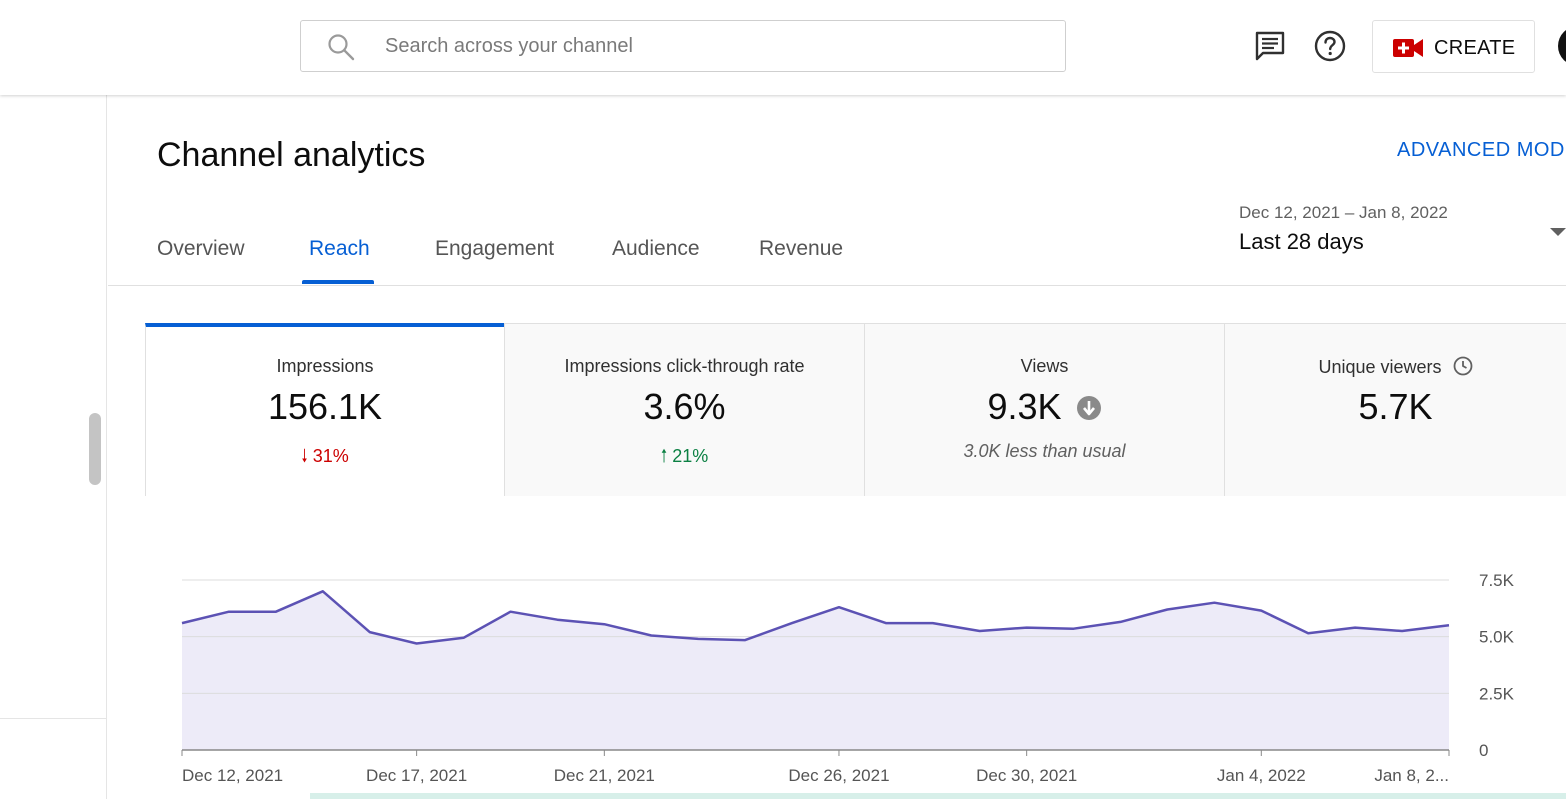 This screenshot has height=799, width=1566. Describe the element at coordinates (53, 718) in the screenshot. I see `sidebar-divider` at that location.